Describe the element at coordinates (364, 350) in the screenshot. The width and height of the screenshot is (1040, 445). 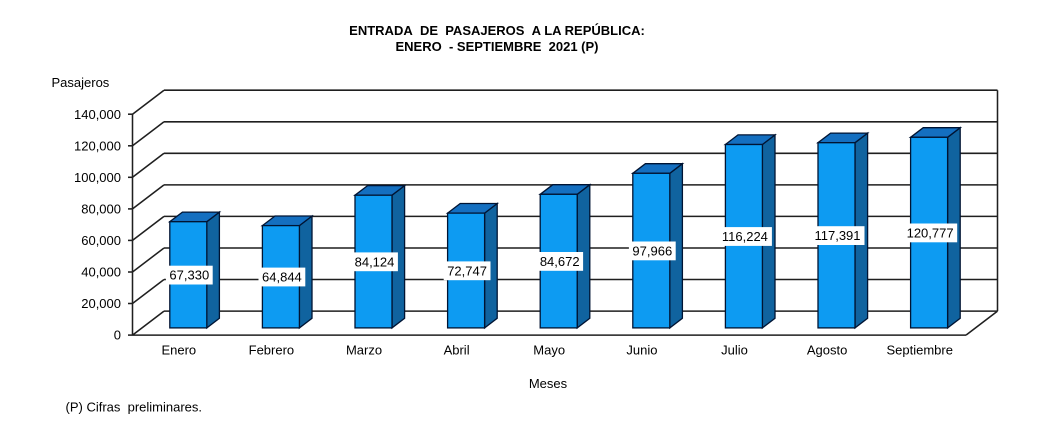
I see `svg-text: Marzo` at that location.